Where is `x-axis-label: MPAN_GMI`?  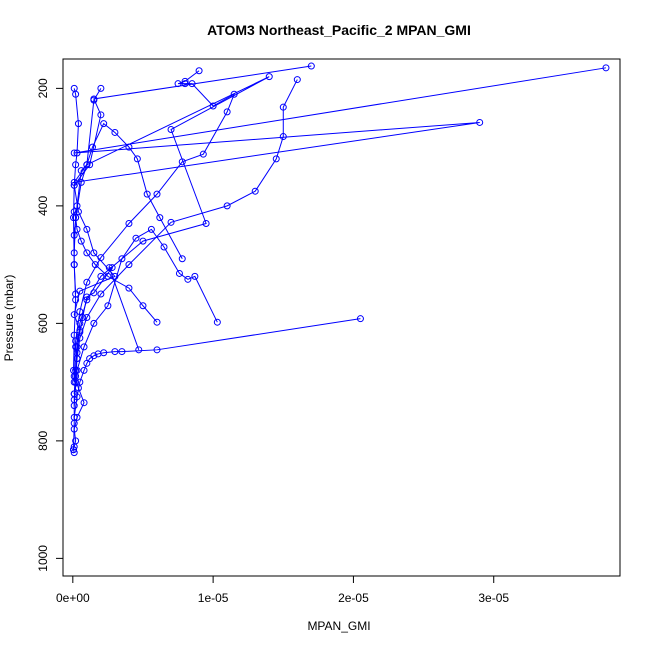
x-axis-label: MPAN_GMI is located at coordinates (338, 626).